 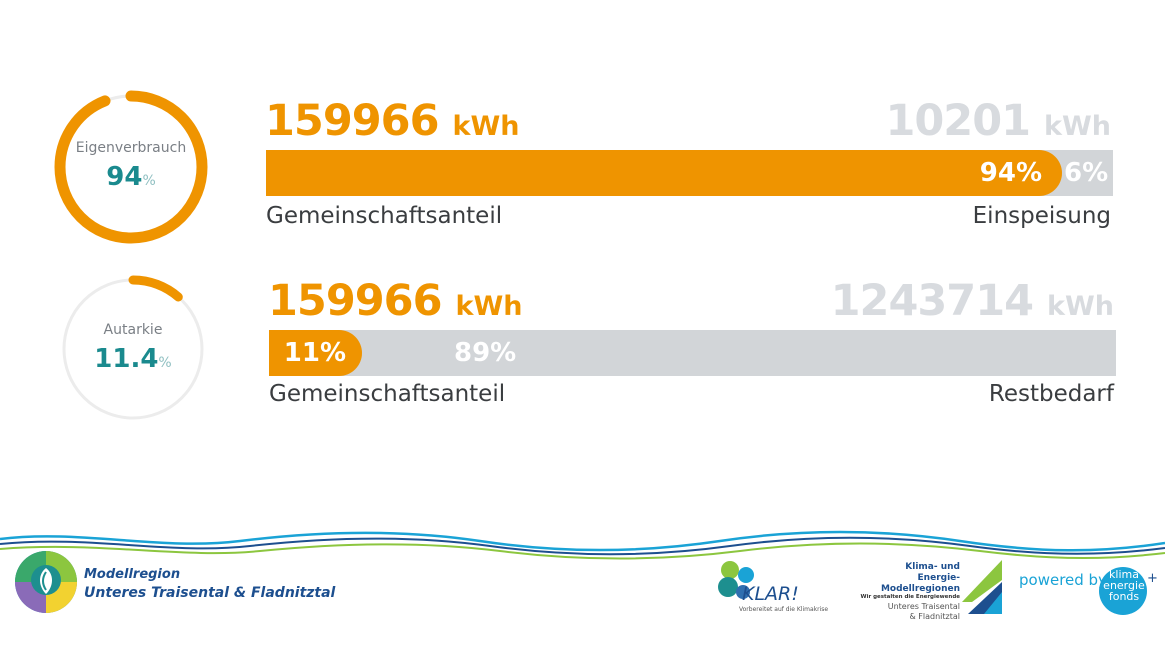 I want to click on row2-demand-bar: 89%, so click(x=725, y=353).